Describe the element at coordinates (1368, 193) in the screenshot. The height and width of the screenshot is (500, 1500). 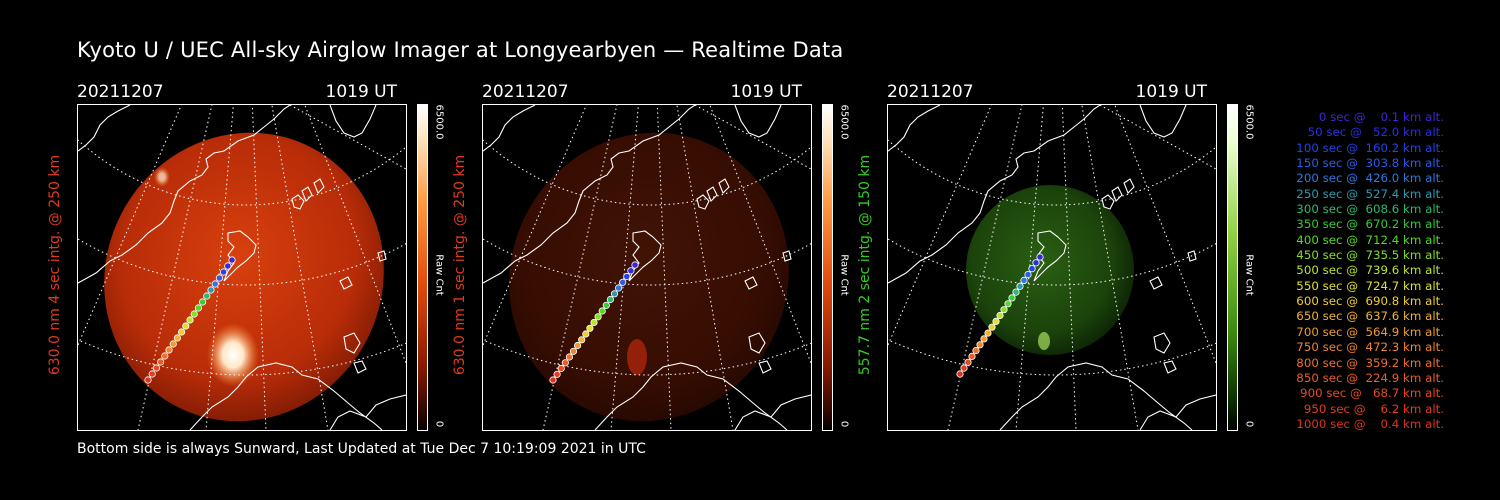
I see `legend-entry: 250 sec @ 527.4 km alt.` at that location.